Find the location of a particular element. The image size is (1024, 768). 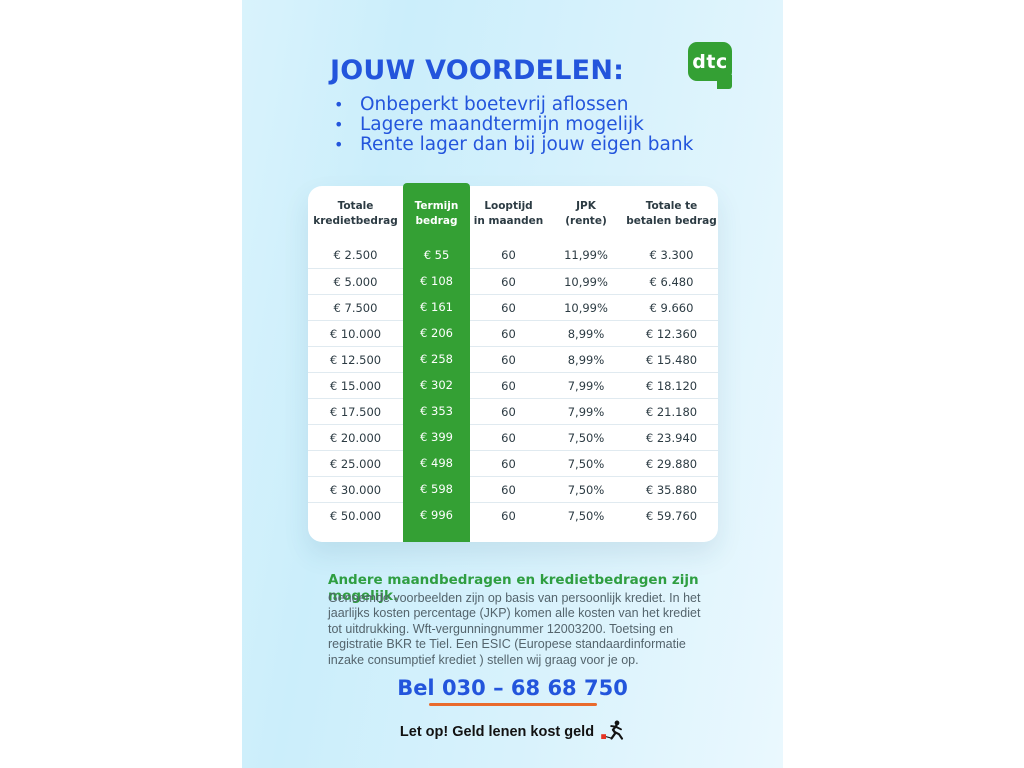

table-cell: € 12.360 is located at coordinates (671, 333).